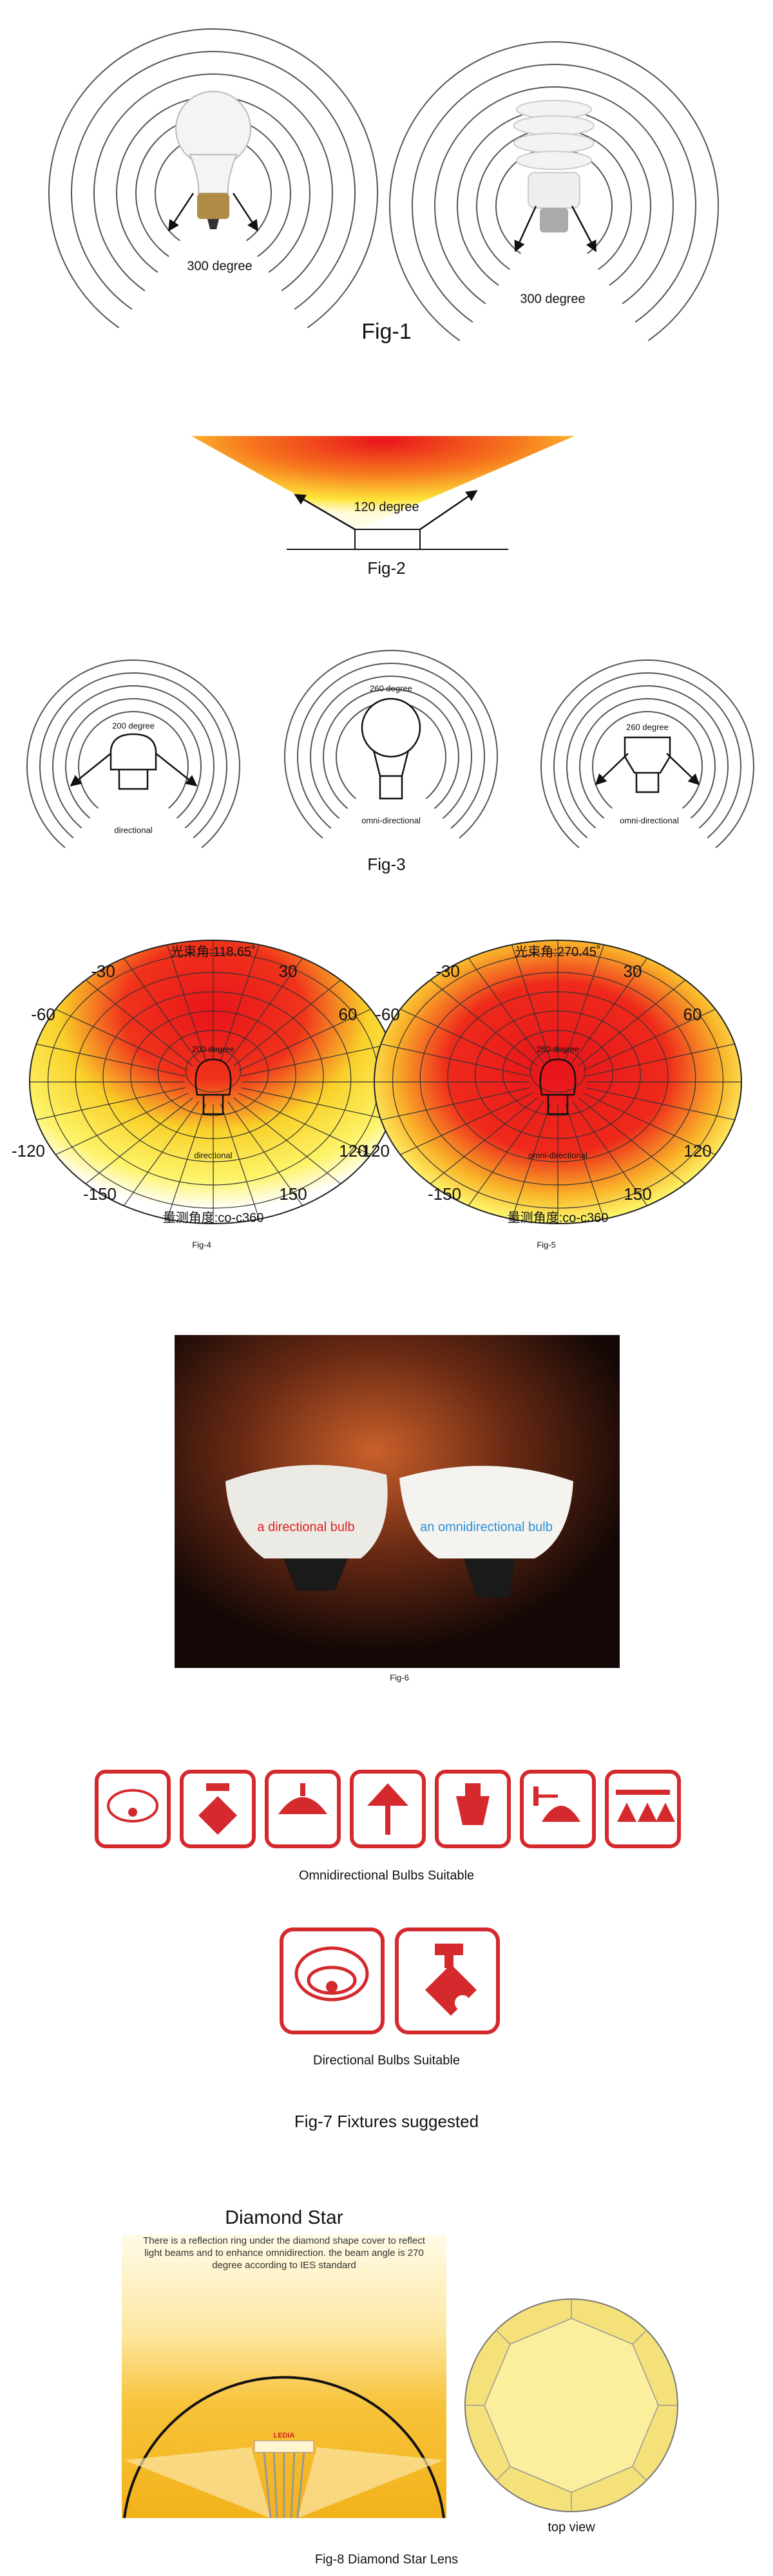 The image size is (773, 2576). Describe the element at coordinates (546, 1244) in the screenshot. I see `caption: Fig-5` at that location.